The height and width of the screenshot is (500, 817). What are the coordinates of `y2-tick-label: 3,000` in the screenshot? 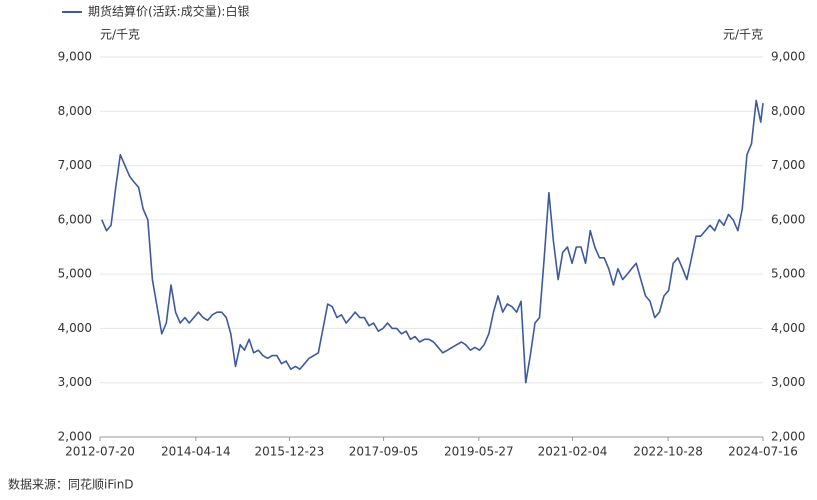 It's located at (788, 382).